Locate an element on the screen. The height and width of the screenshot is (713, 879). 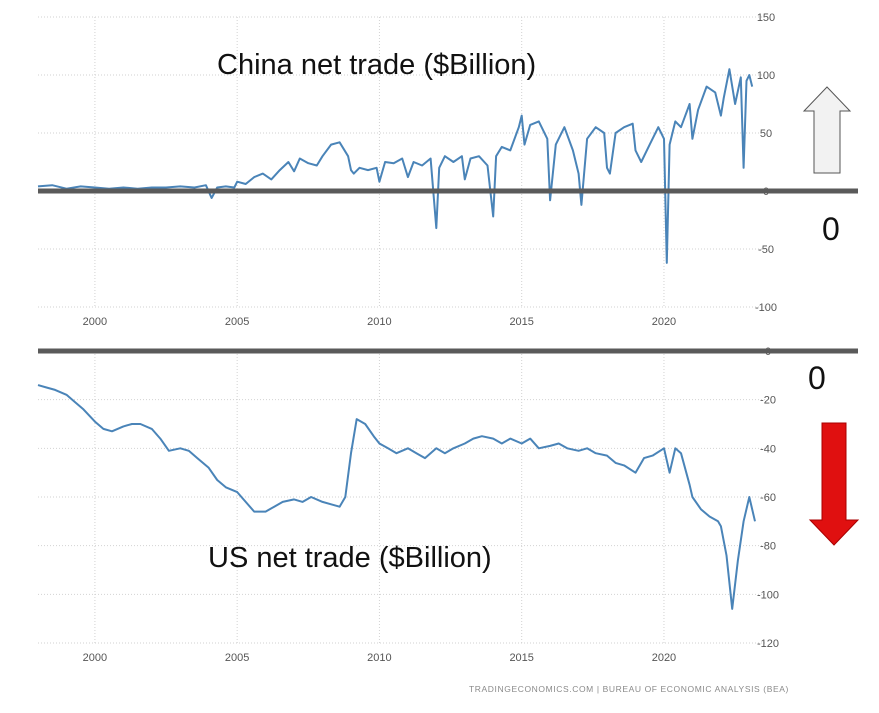
bot-y-tick-label: -120 is located at coordinates (768, 644).